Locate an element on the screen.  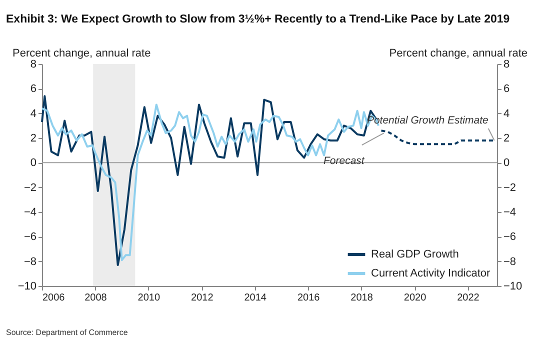
y-tick-label: 6 is located at coordinates (33, 89).